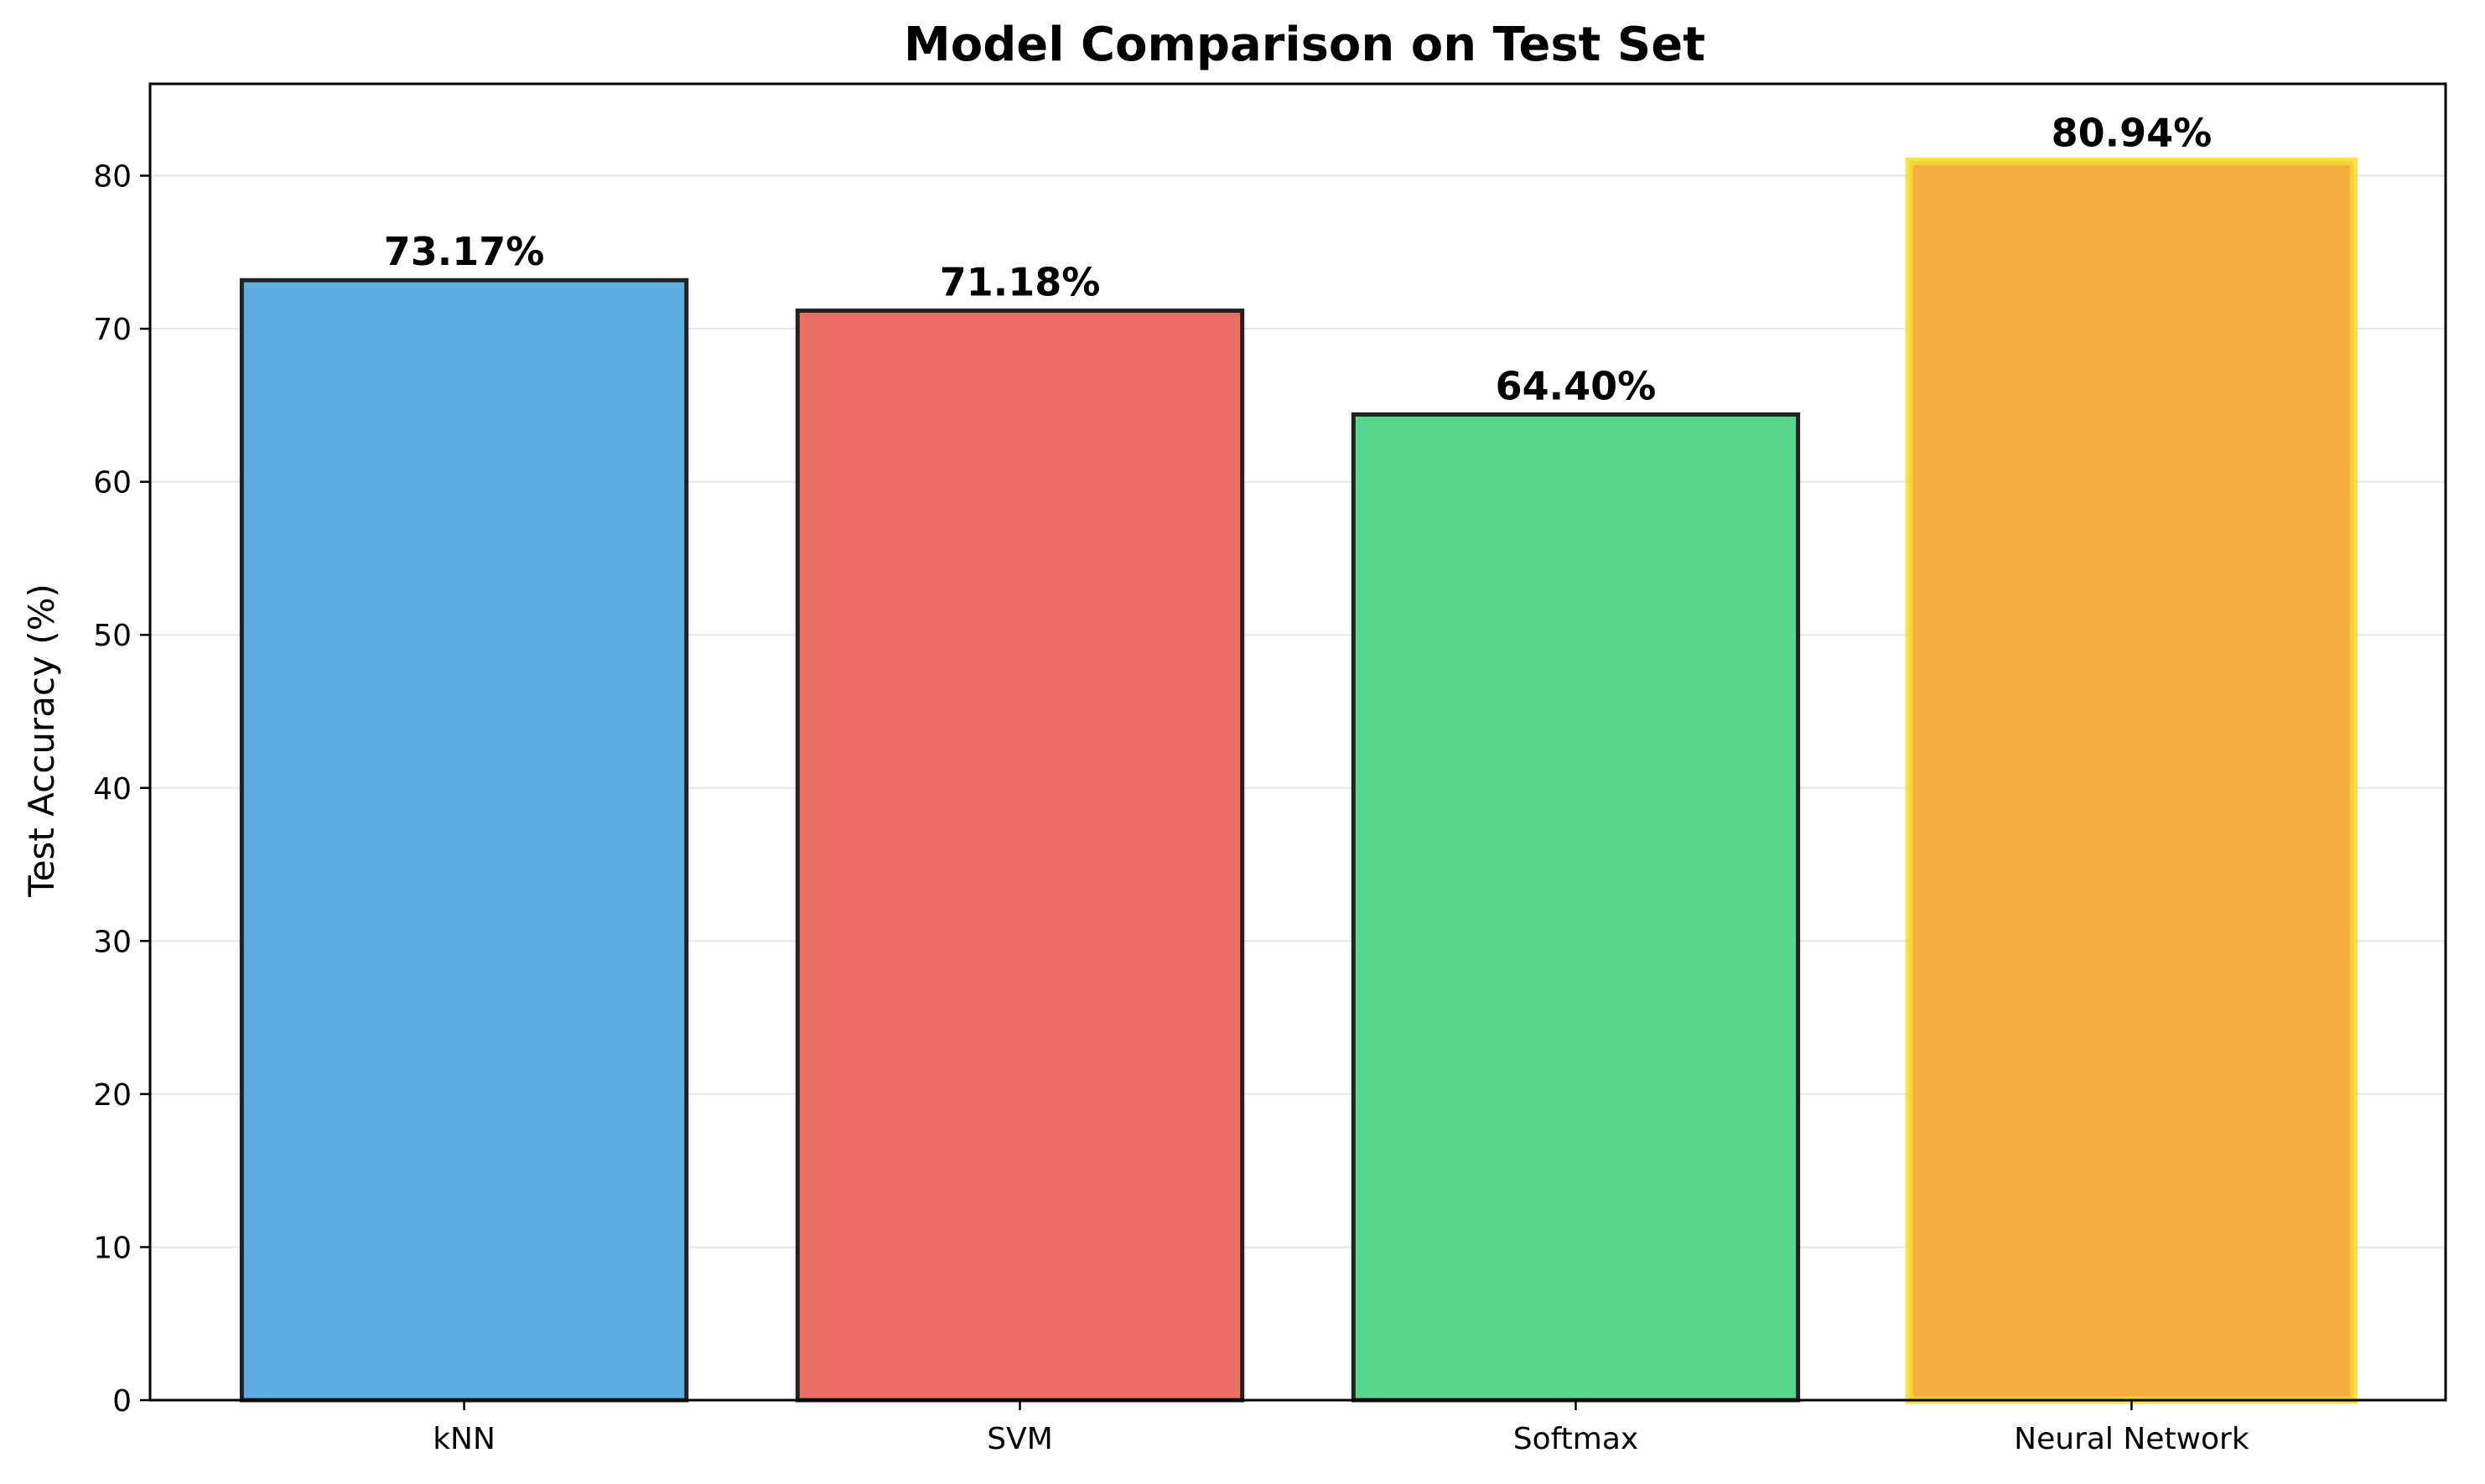 The height and width of the screenshot is (1484, 2485). Describe the element at coordinates (112, 789) in the screenshot. I see `y-tick-label: 40` at that location.